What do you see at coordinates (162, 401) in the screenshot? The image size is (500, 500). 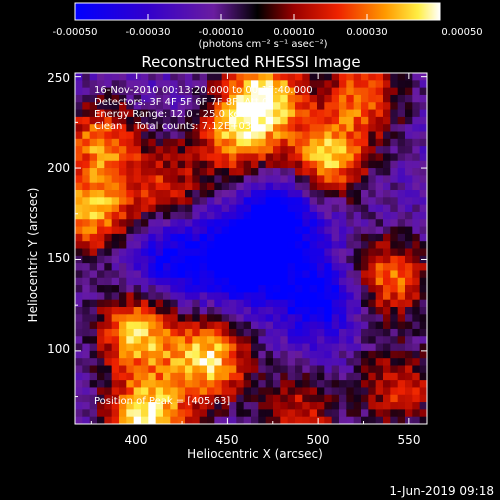 I see `annotation-peak: Position of Peak = [405,63]` at bounding box center [162, 401].